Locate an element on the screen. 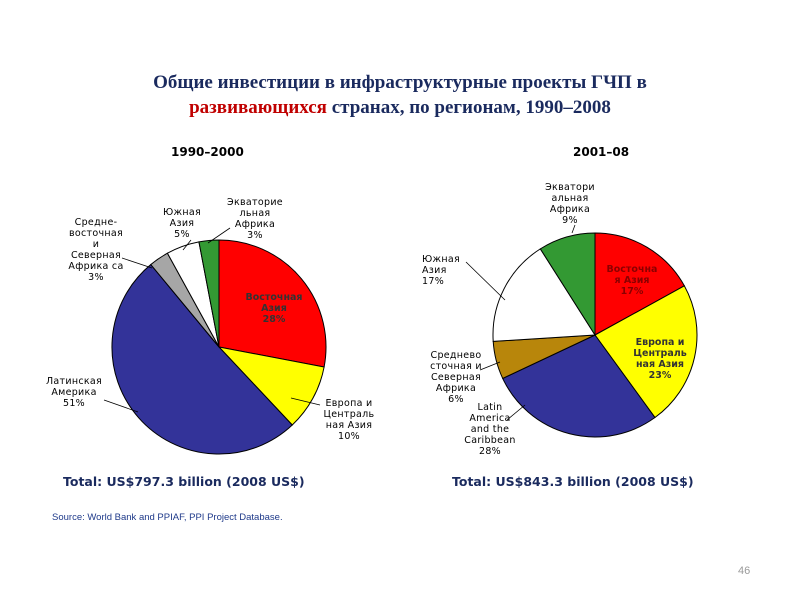  pie-1990-label-3: Средне-восточная и Северная Африка са 3% is located at coordinates (95, 250).